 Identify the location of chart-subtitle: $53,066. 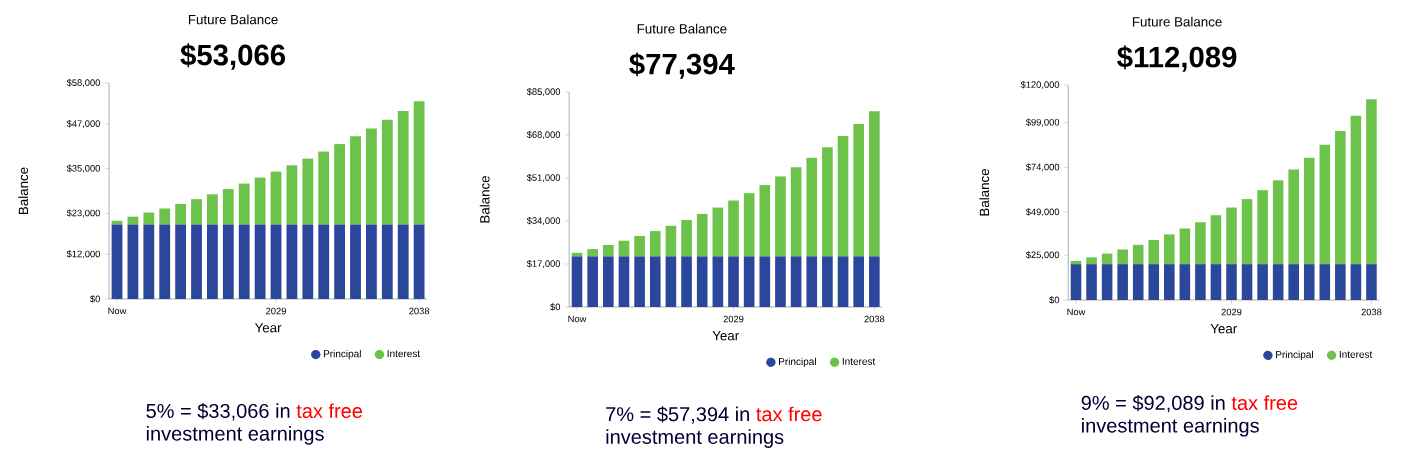
(233, 56).